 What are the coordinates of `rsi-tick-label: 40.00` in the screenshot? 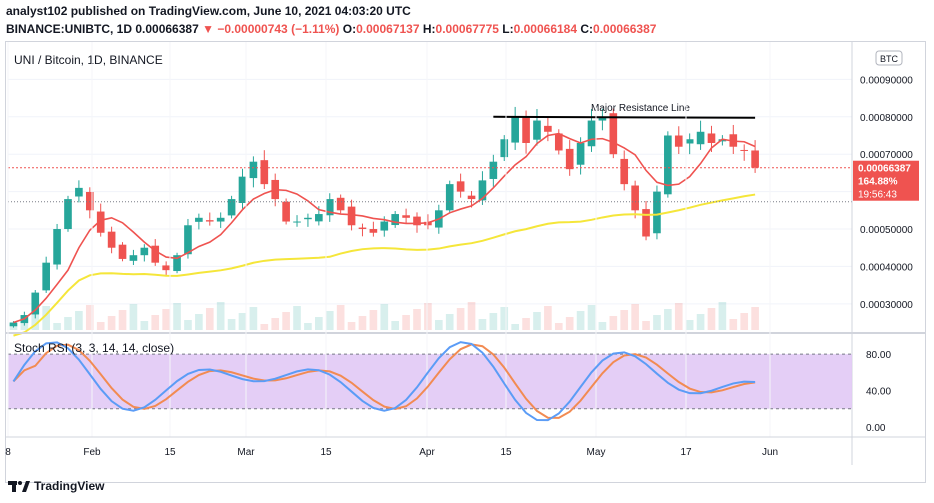 It's located at (878, 392).